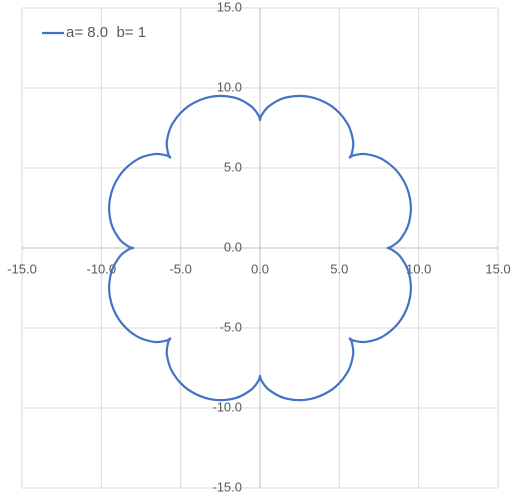 Image resolution: width=516 pixels, height=500 pixels. Describe the element at coordinates (227, 486) in the screenshot. I see `y-tick-label: -15.0` at that location.